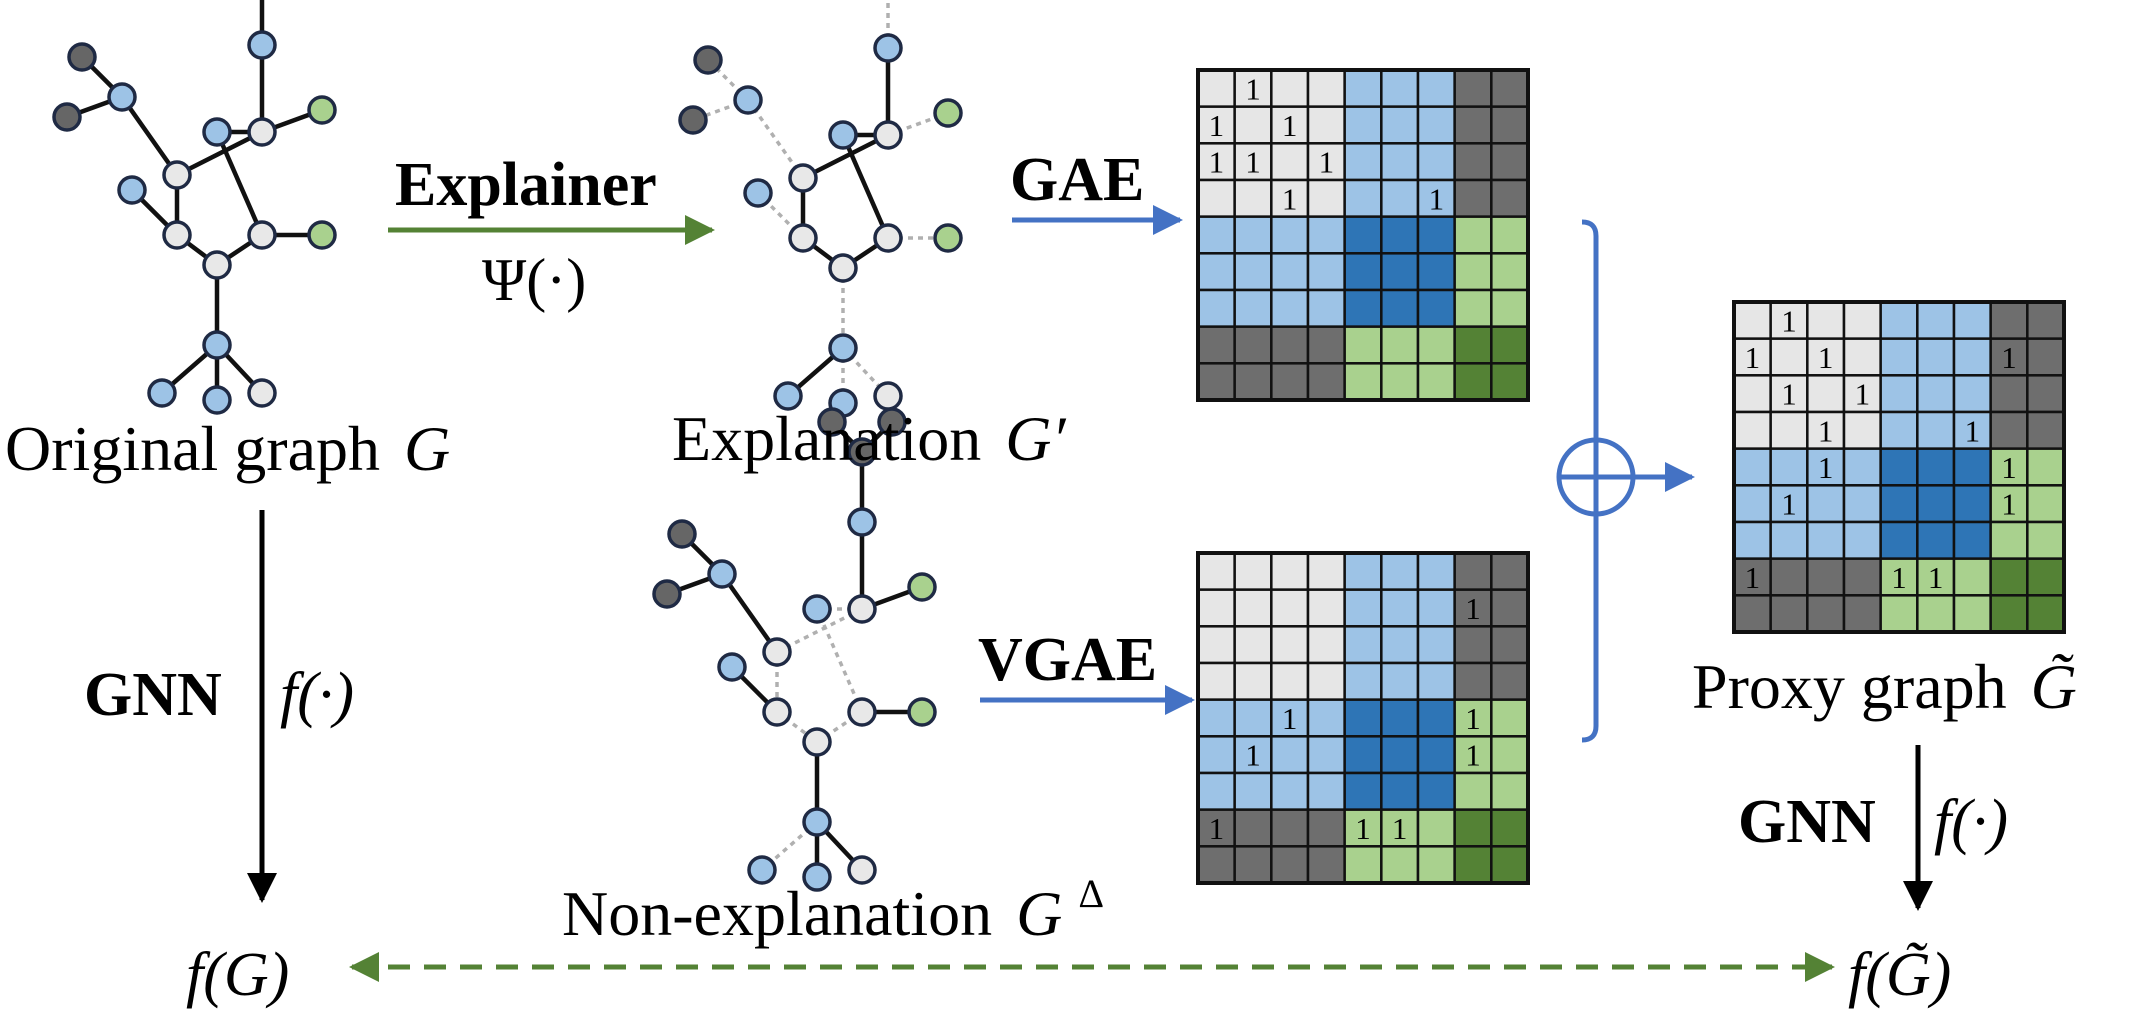 Image resolution: width=2146 pixels, height=1034 pixels. Describe the element at coordinates (526, 185) in the screenshot. I see `explainer-label: Explainer` at that location.